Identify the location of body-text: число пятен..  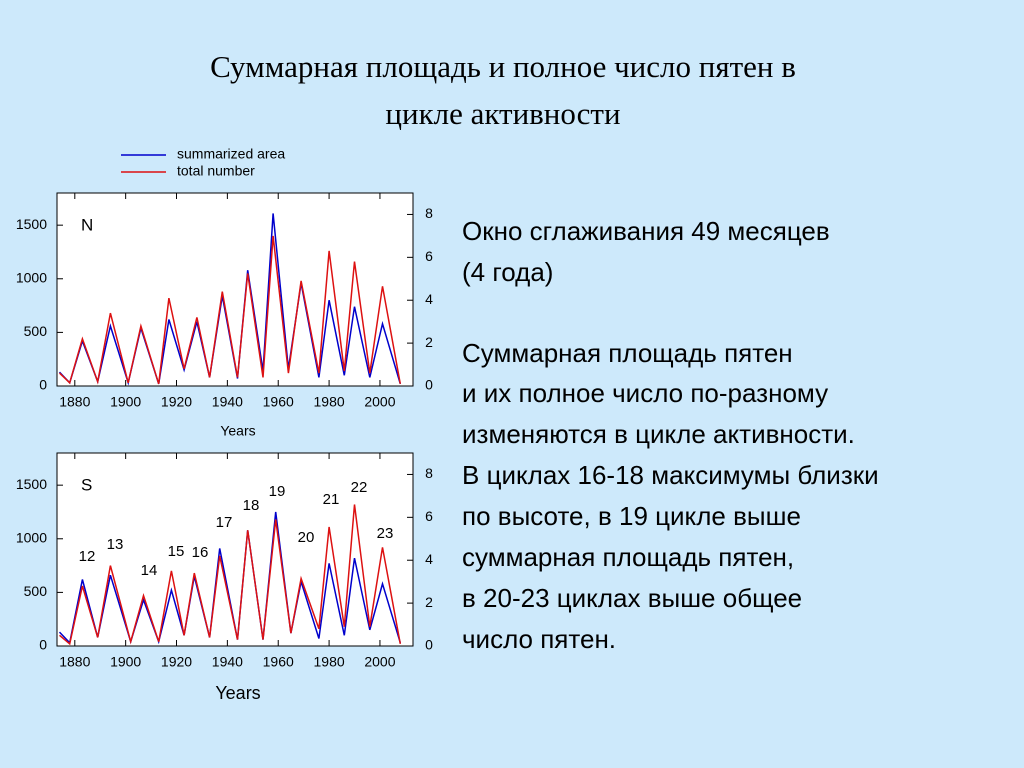
(539, 639).